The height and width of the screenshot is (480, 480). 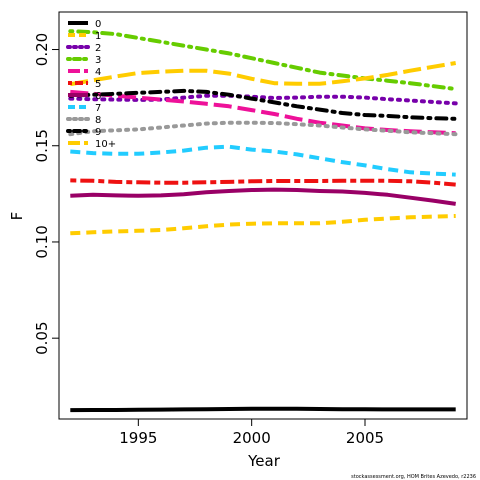 I want to click on legend-label-8: 8, so click(x=98, y=120).